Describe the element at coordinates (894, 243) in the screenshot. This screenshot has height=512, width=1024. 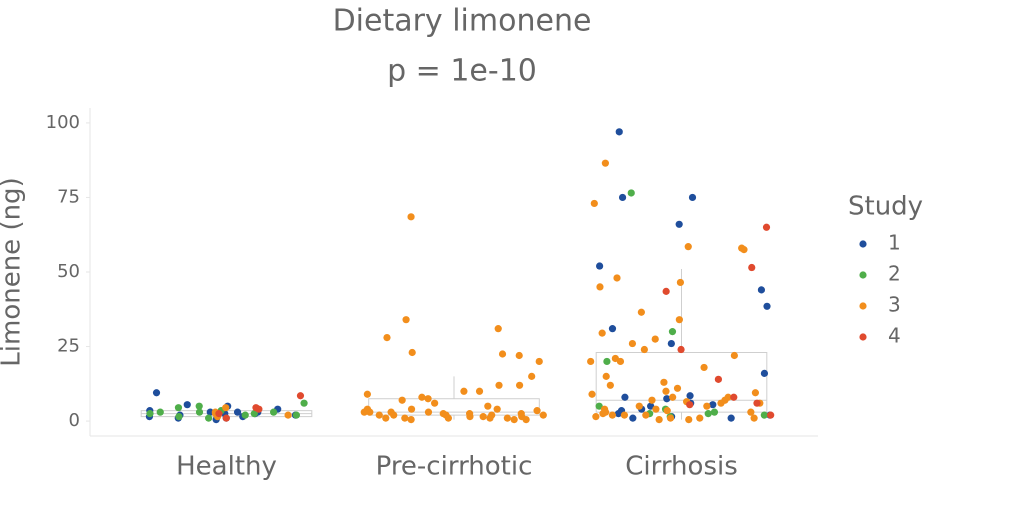
I see `legend-label: 1` at that location.